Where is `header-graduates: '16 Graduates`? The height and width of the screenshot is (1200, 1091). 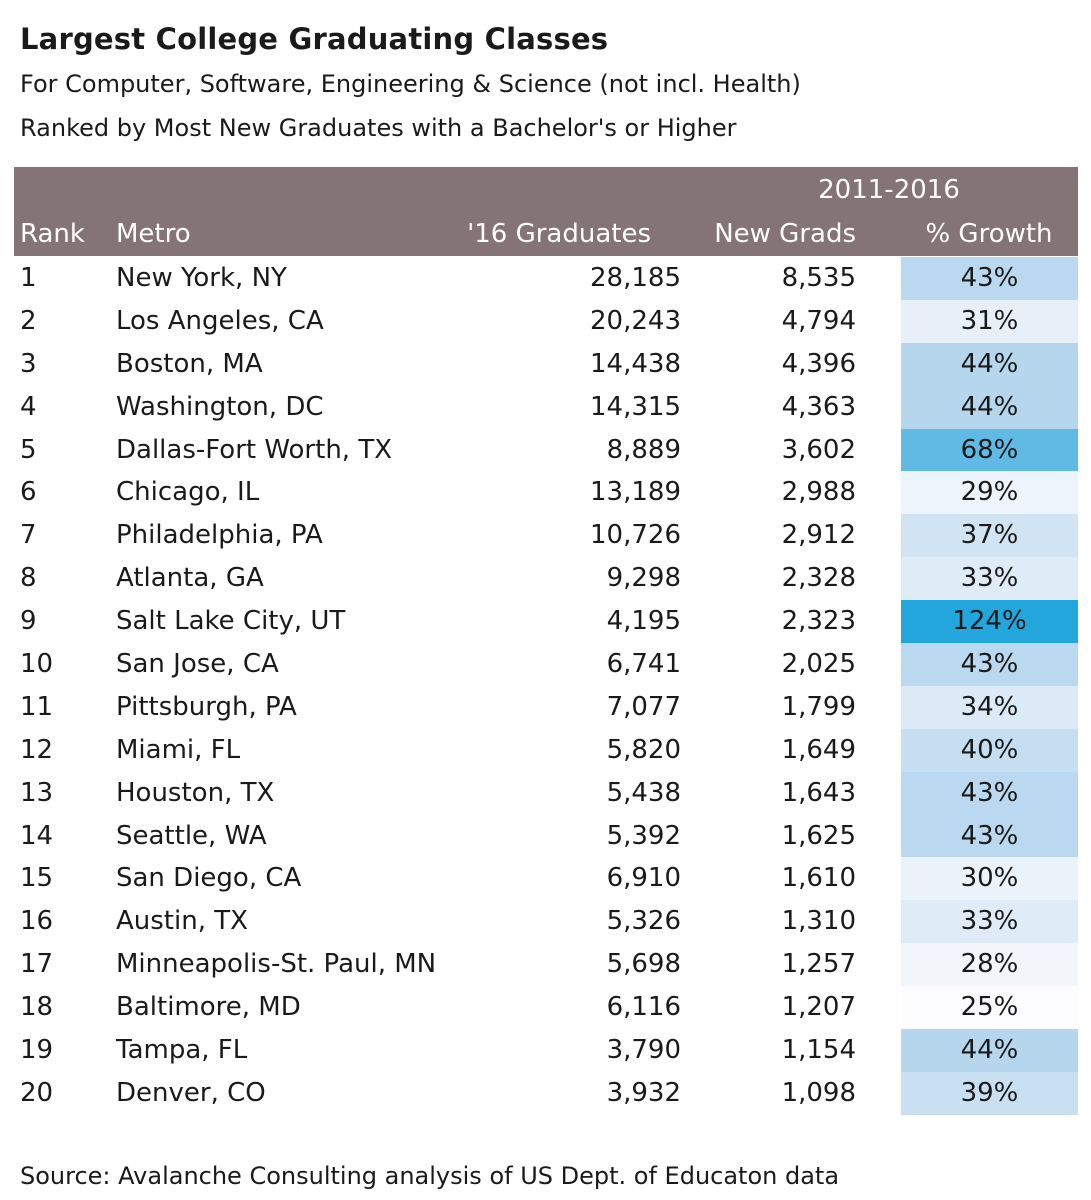 header-graduates: '16 Graduates is located at coordinates (559, 234).